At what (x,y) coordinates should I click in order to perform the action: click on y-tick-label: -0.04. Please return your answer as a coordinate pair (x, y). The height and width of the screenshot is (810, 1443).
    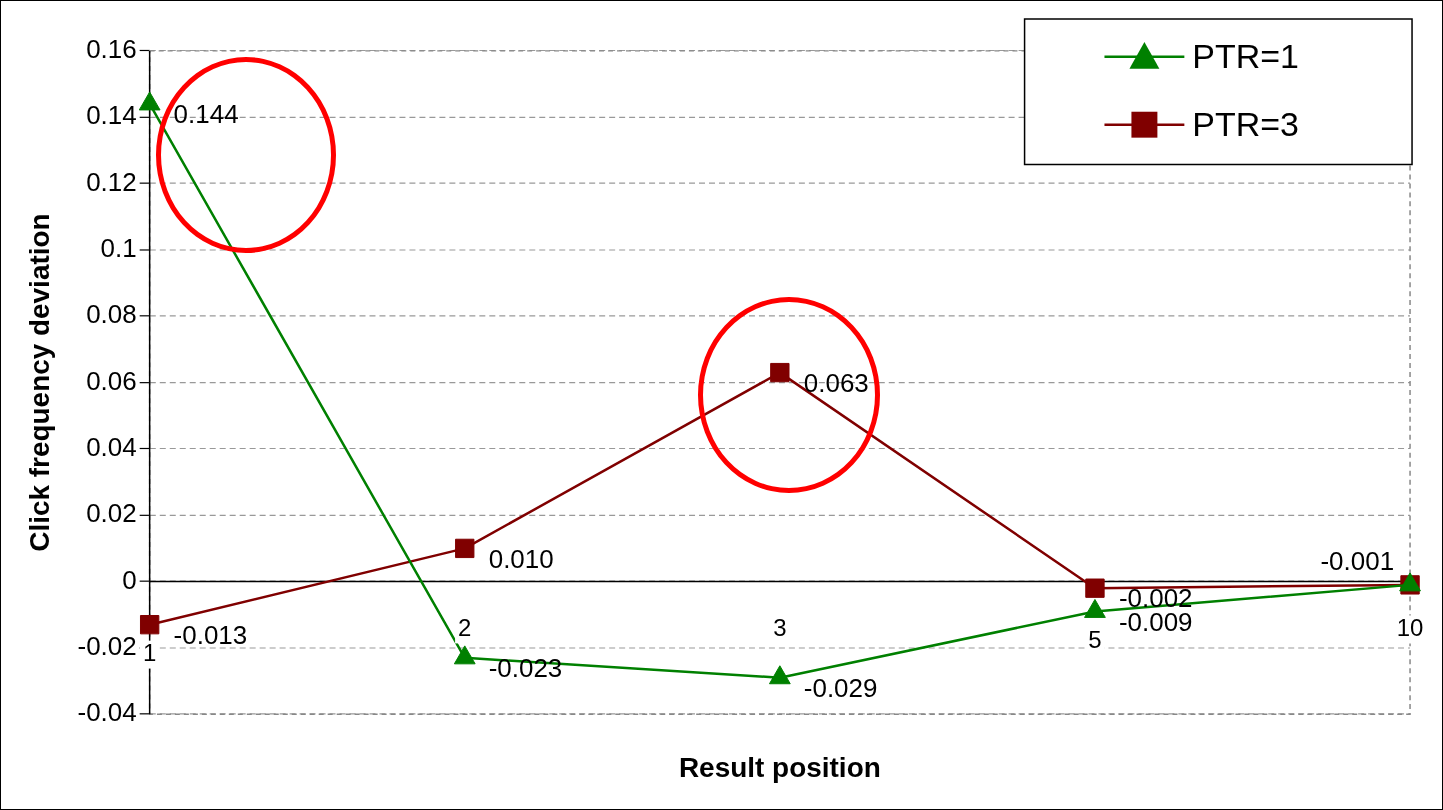
    Looking at the image, I should click on (107, 712).